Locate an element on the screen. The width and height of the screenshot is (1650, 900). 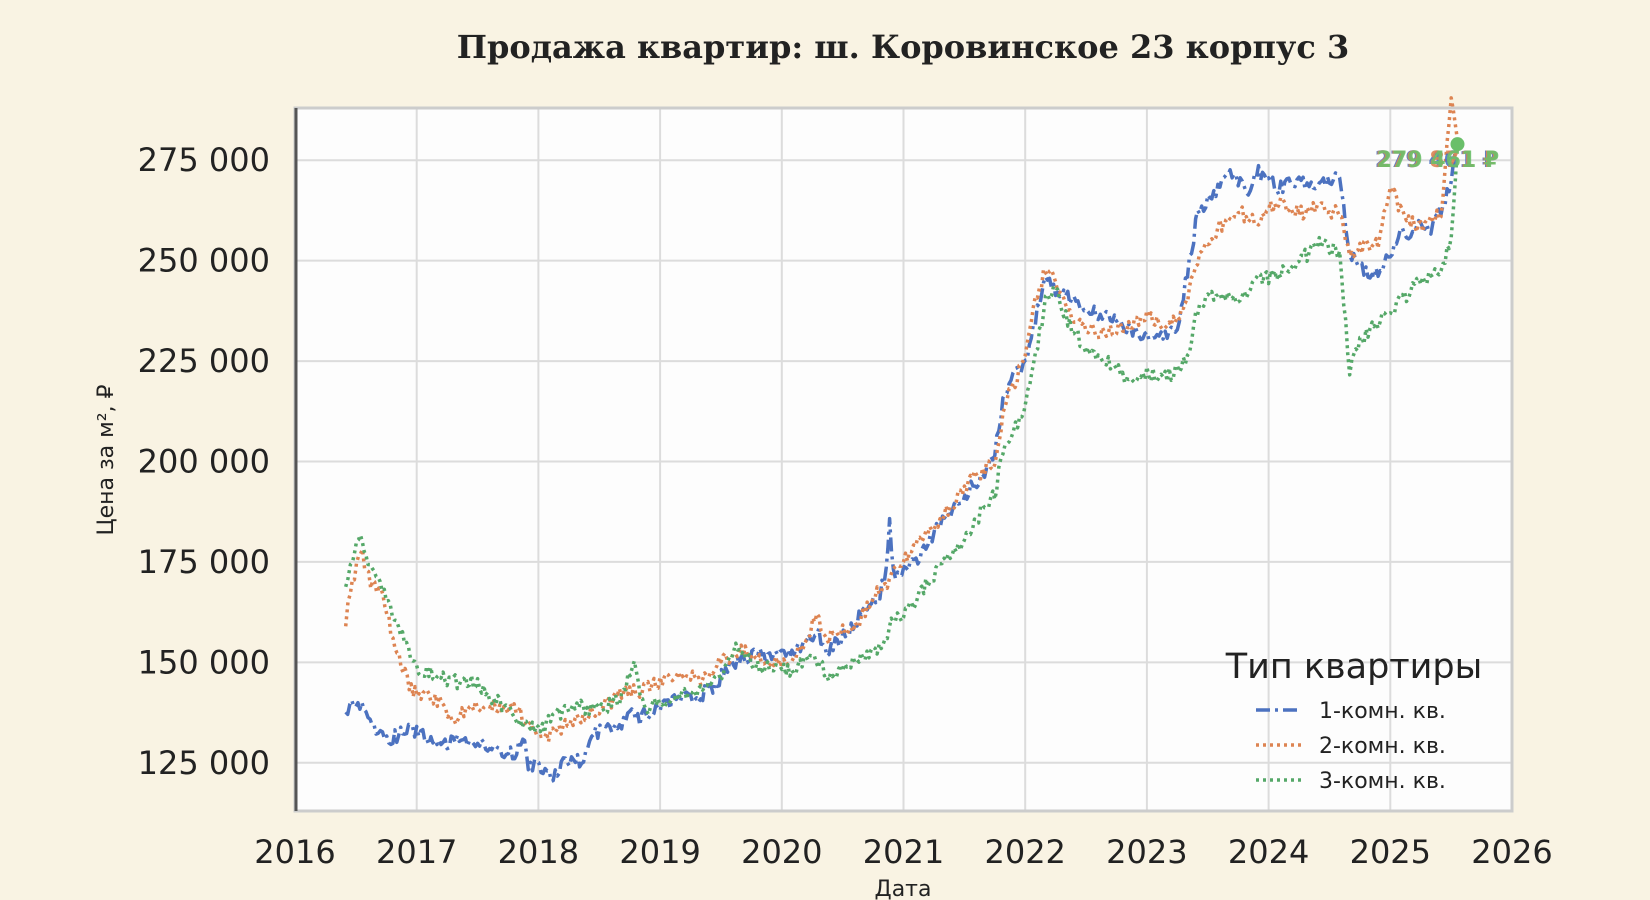
x-tick-label: 2025 is located at coordinates (1390, 852).